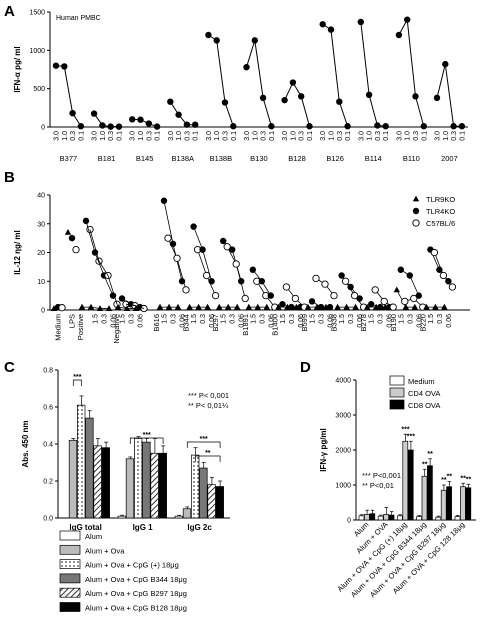 Image resolution: width=484 pixels, height=625 pixels. What do you see at coordinates (48, 519) in the screenshot?
I see `panel-c-y-tick-label: 0.0` at bounding box center [48, 519].